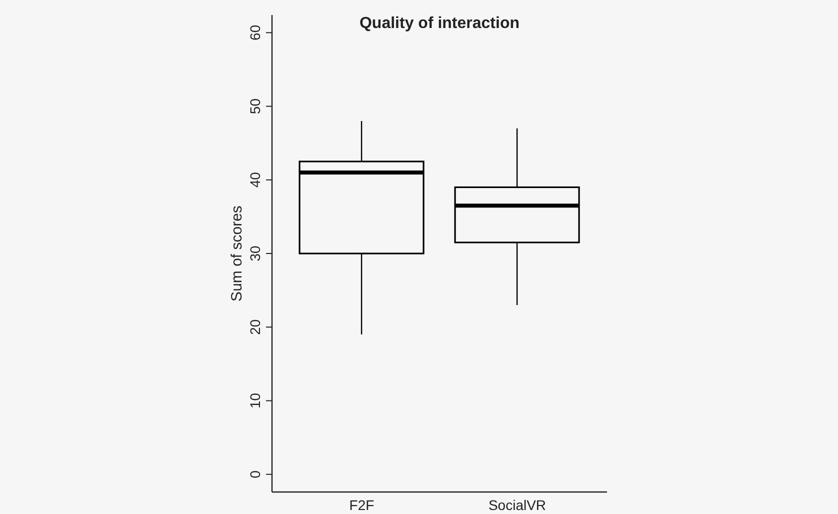  I want to click on y-tick-label: 30, so click(255, 254).